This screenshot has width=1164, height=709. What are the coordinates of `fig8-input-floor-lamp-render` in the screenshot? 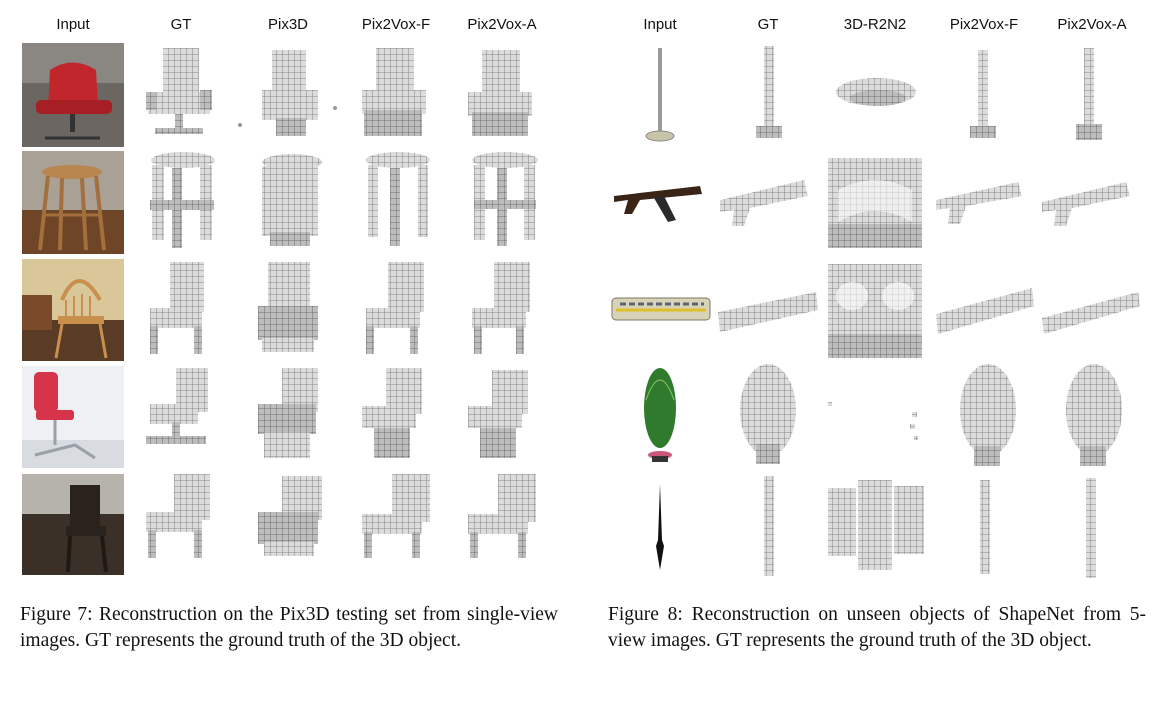 It's located at (660, 95).